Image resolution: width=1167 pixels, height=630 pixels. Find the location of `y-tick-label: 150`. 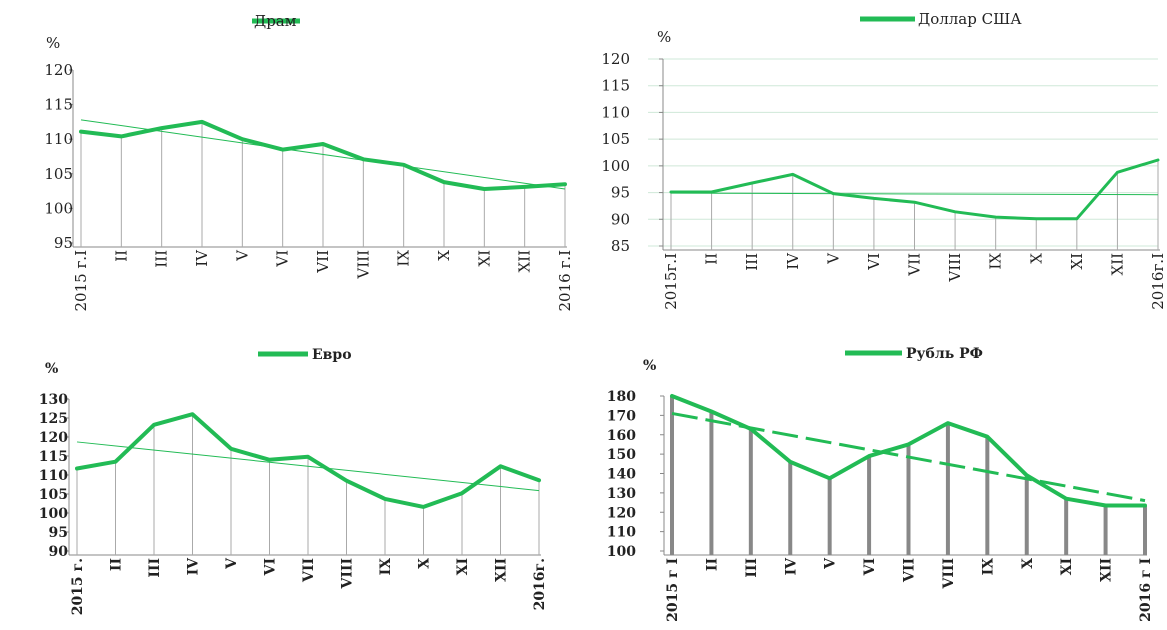

y-tick-label: 150 is located at coordinates (621, 455).